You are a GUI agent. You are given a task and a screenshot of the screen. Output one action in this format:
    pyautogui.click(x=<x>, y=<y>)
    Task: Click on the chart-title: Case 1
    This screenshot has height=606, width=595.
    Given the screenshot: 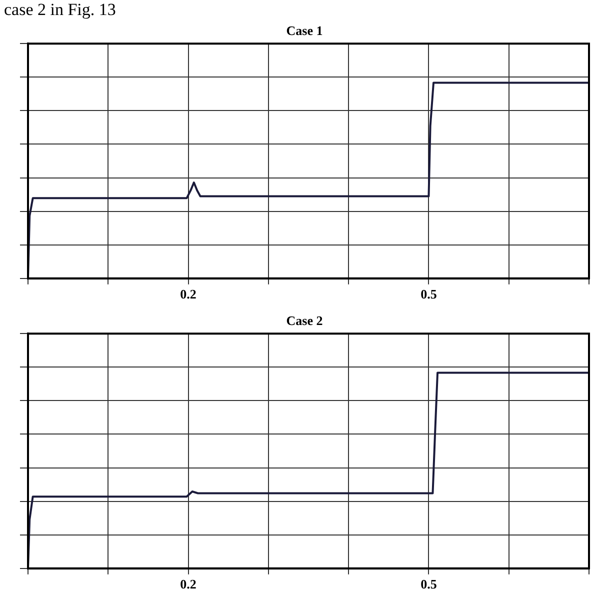 What is the action you would take?
    pyautogui.click(x=304, y=30)
    